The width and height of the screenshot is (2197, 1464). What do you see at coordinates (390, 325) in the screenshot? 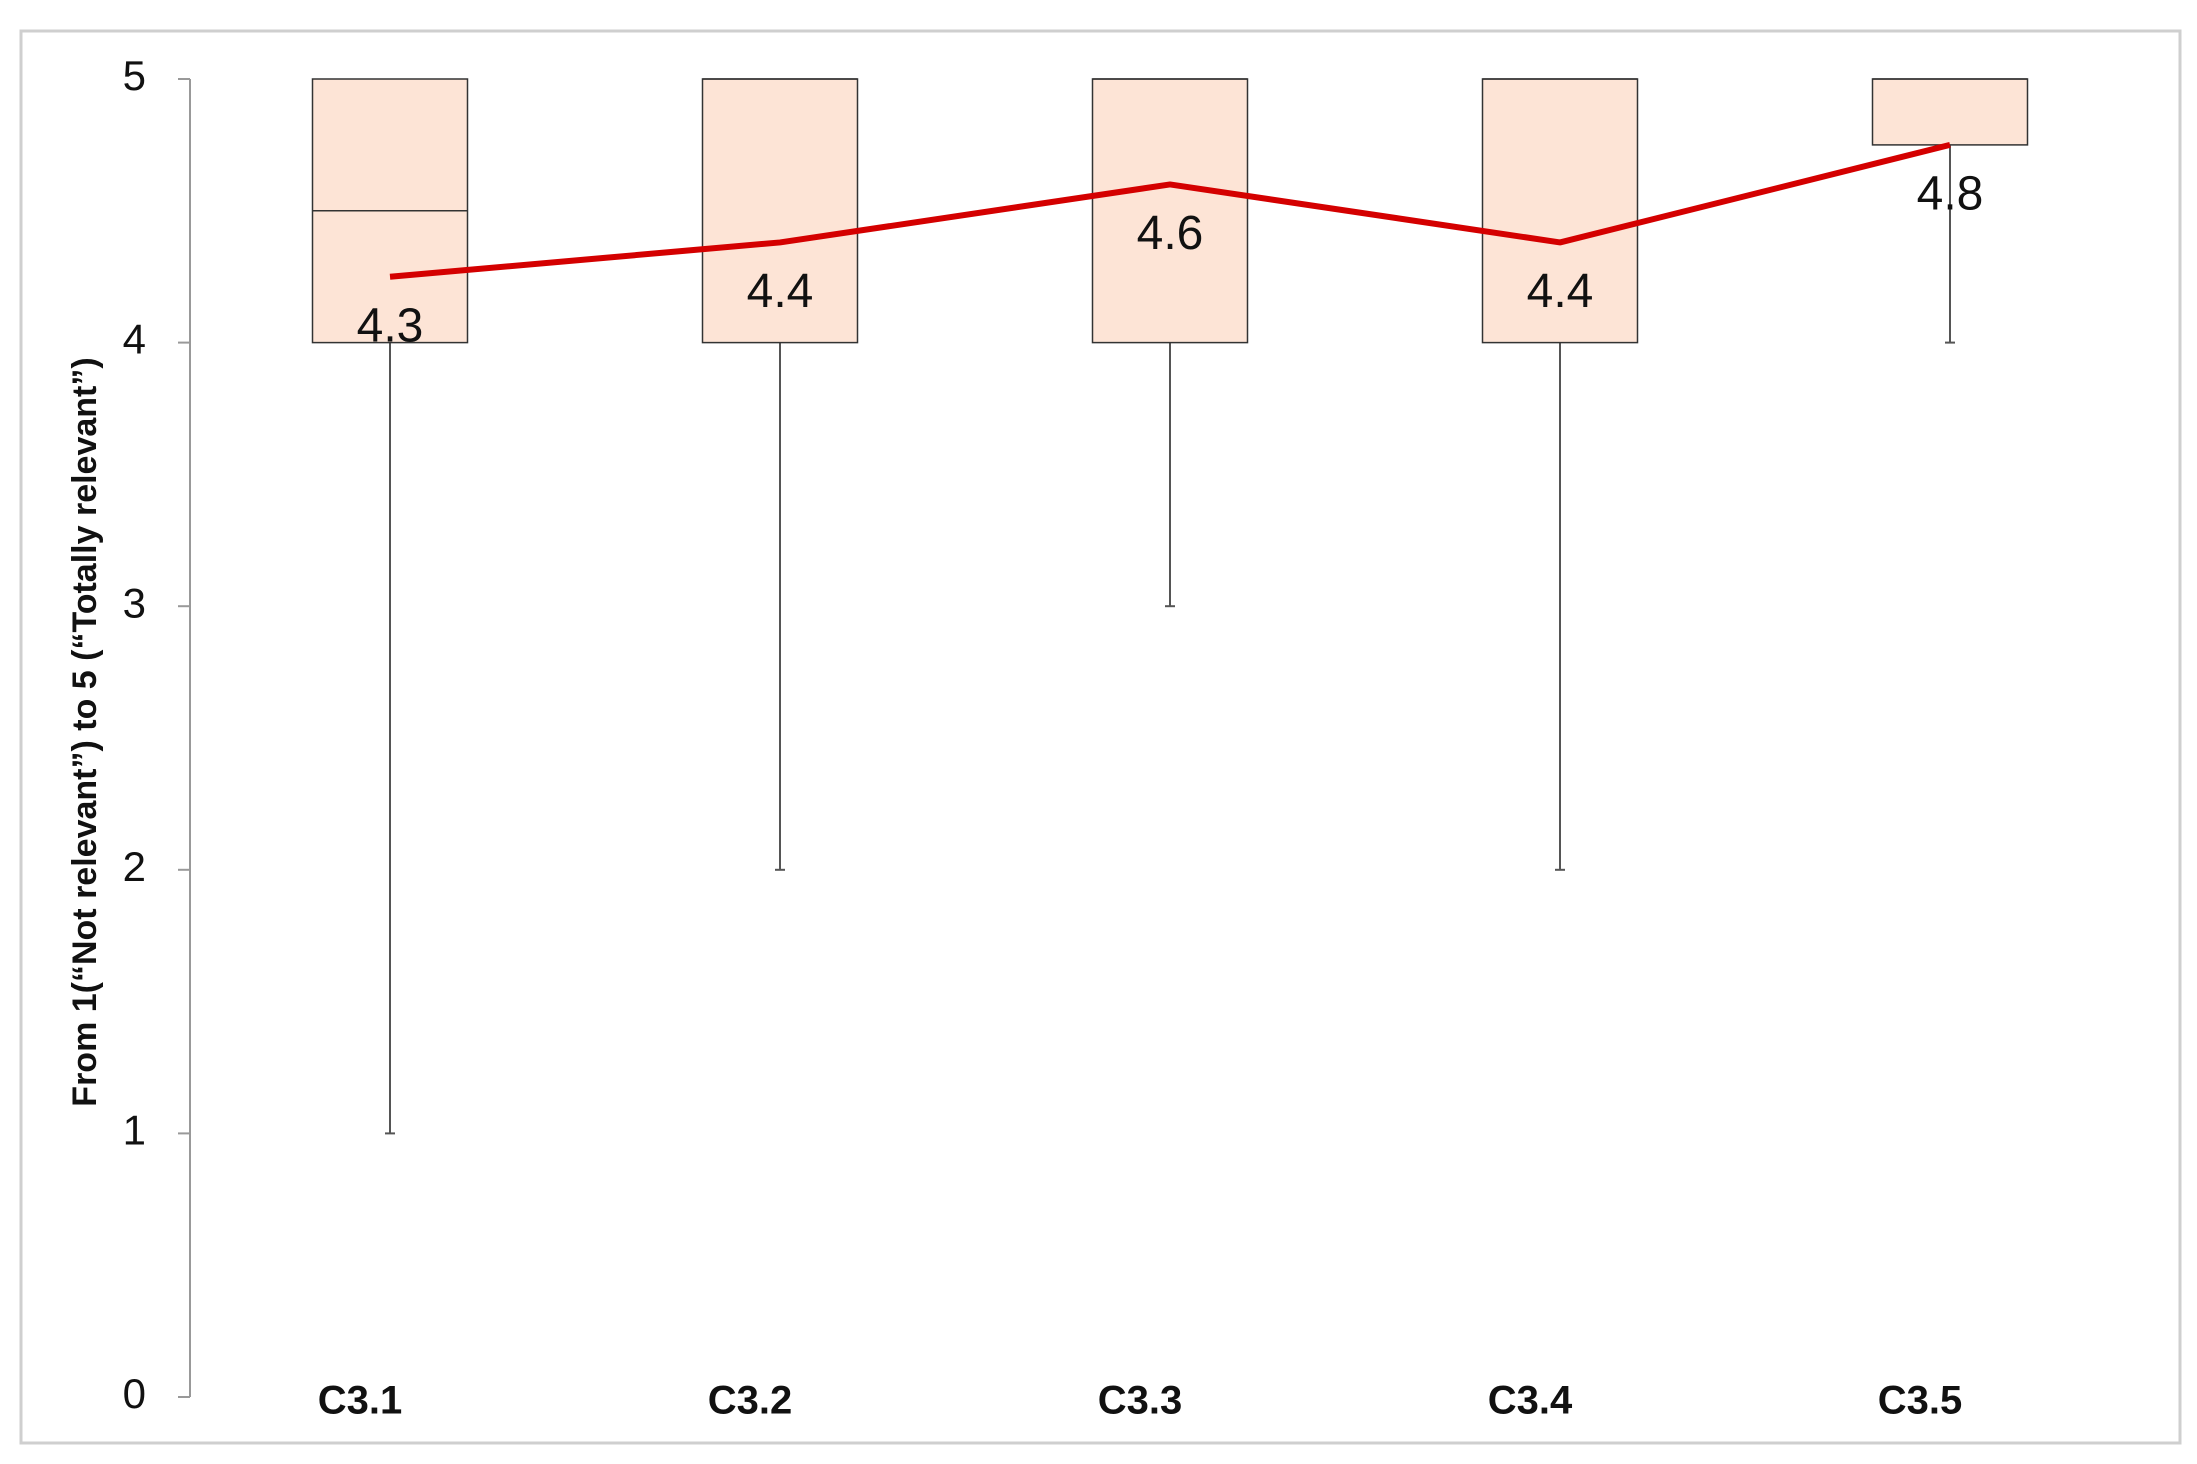
I see `data-label: 4.3` at bounding box center [390, 325].